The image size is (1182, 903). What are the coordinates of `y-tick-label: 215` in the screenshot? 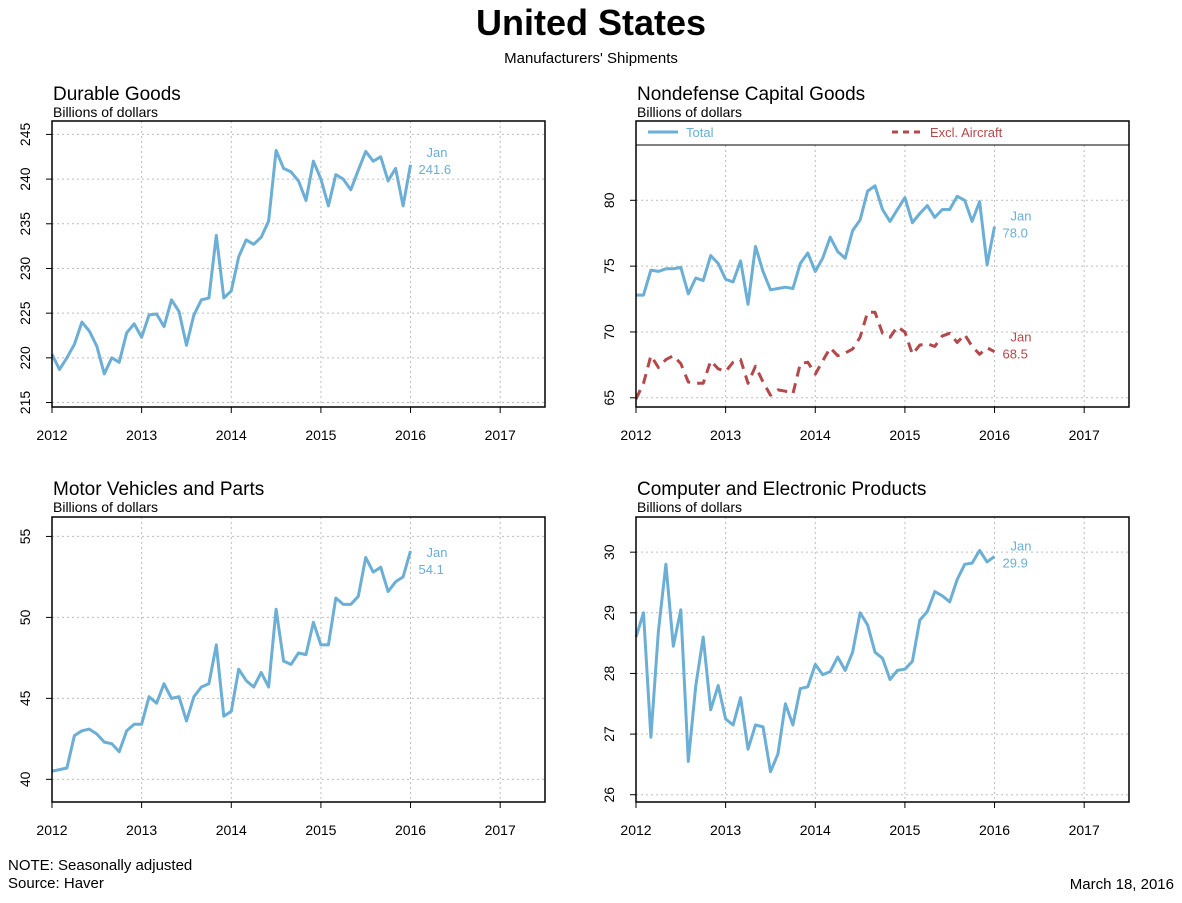 It's located at (25, 403).